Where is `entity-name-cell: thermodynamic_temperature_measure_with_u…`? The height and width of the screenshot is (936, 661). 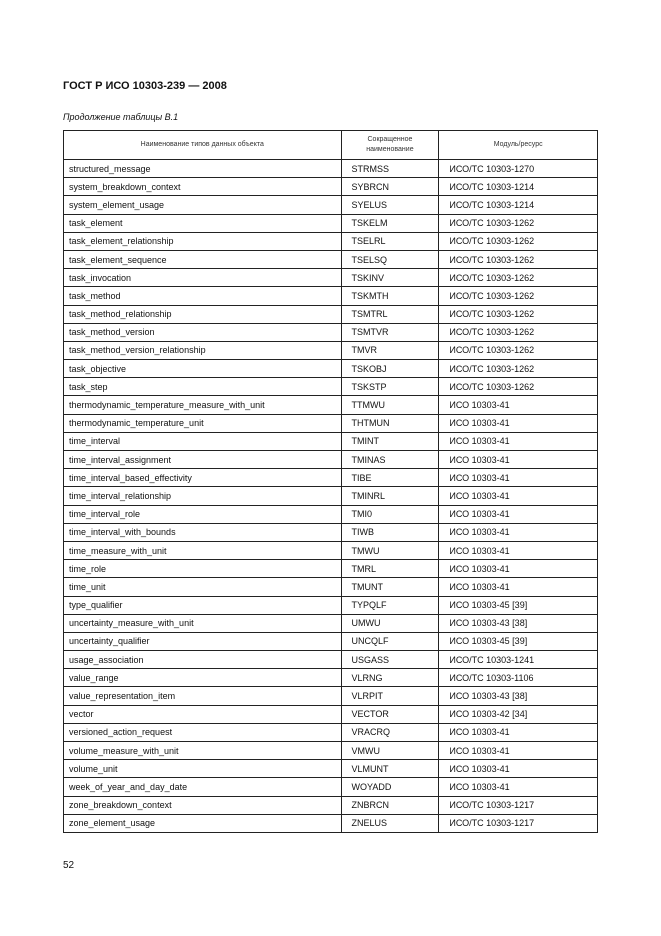 entity-name-cell: thermodynamic_temperature_measure_with_u… is located at coordinates (202, 405).